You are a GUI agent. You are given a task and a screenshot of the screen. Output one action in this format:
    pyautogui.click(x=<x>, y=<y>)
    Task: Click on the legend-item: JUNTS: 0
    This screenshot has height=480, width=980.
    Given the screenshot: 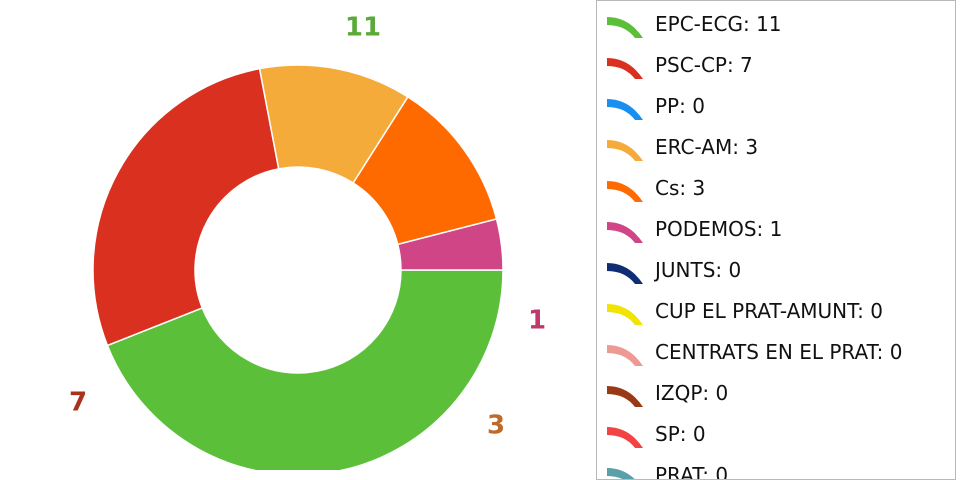 What is the action you would take?
    pyautogui.click(x=673, y=270)
    